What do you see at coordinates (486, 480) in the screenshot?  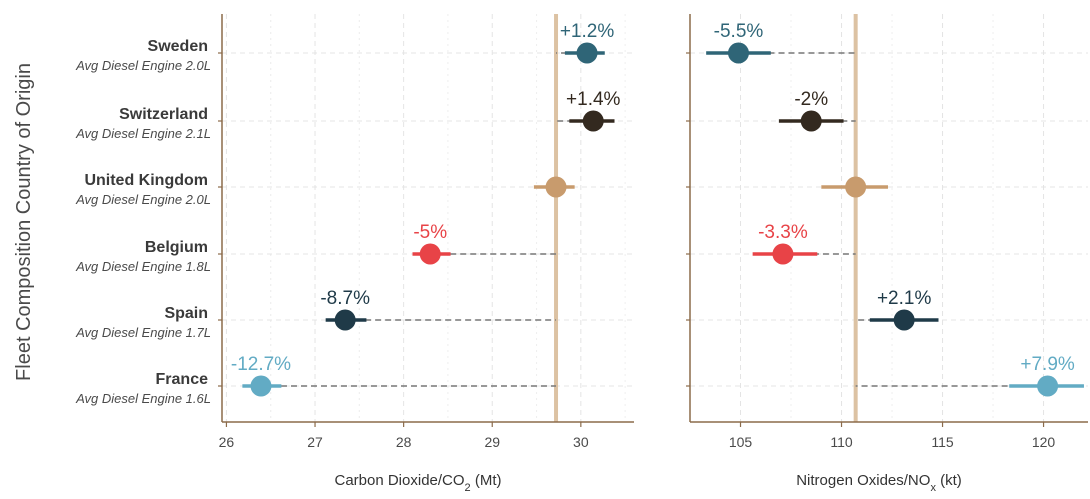 I see `x-axis-title-unit: (Mt)` at bounding box center [486, 480].